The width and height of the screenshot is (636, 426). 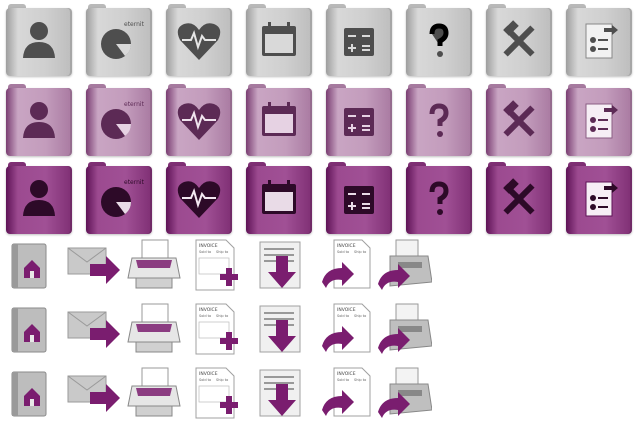 I want to click on calculator-icon, so click(x=359, y=42).